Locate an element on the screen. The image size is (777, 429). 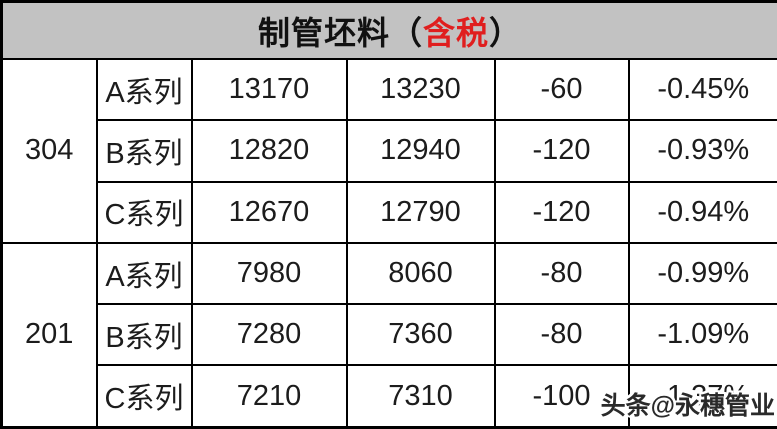
grade-cell-201: 201 is located at coordinates (49, 335).